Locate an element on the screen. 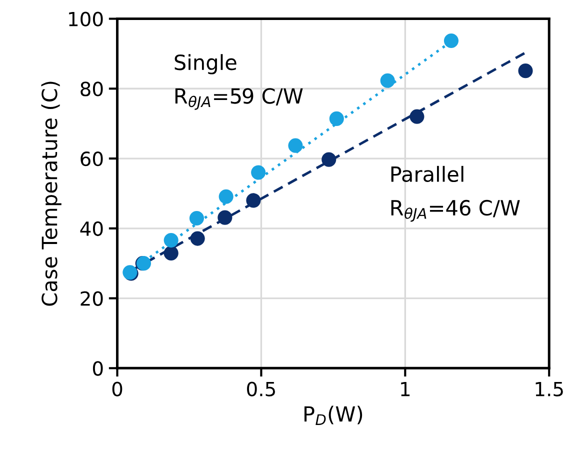 The image size is (572, 469). x-tick-label: 1 is located at coordinates (405, 389).